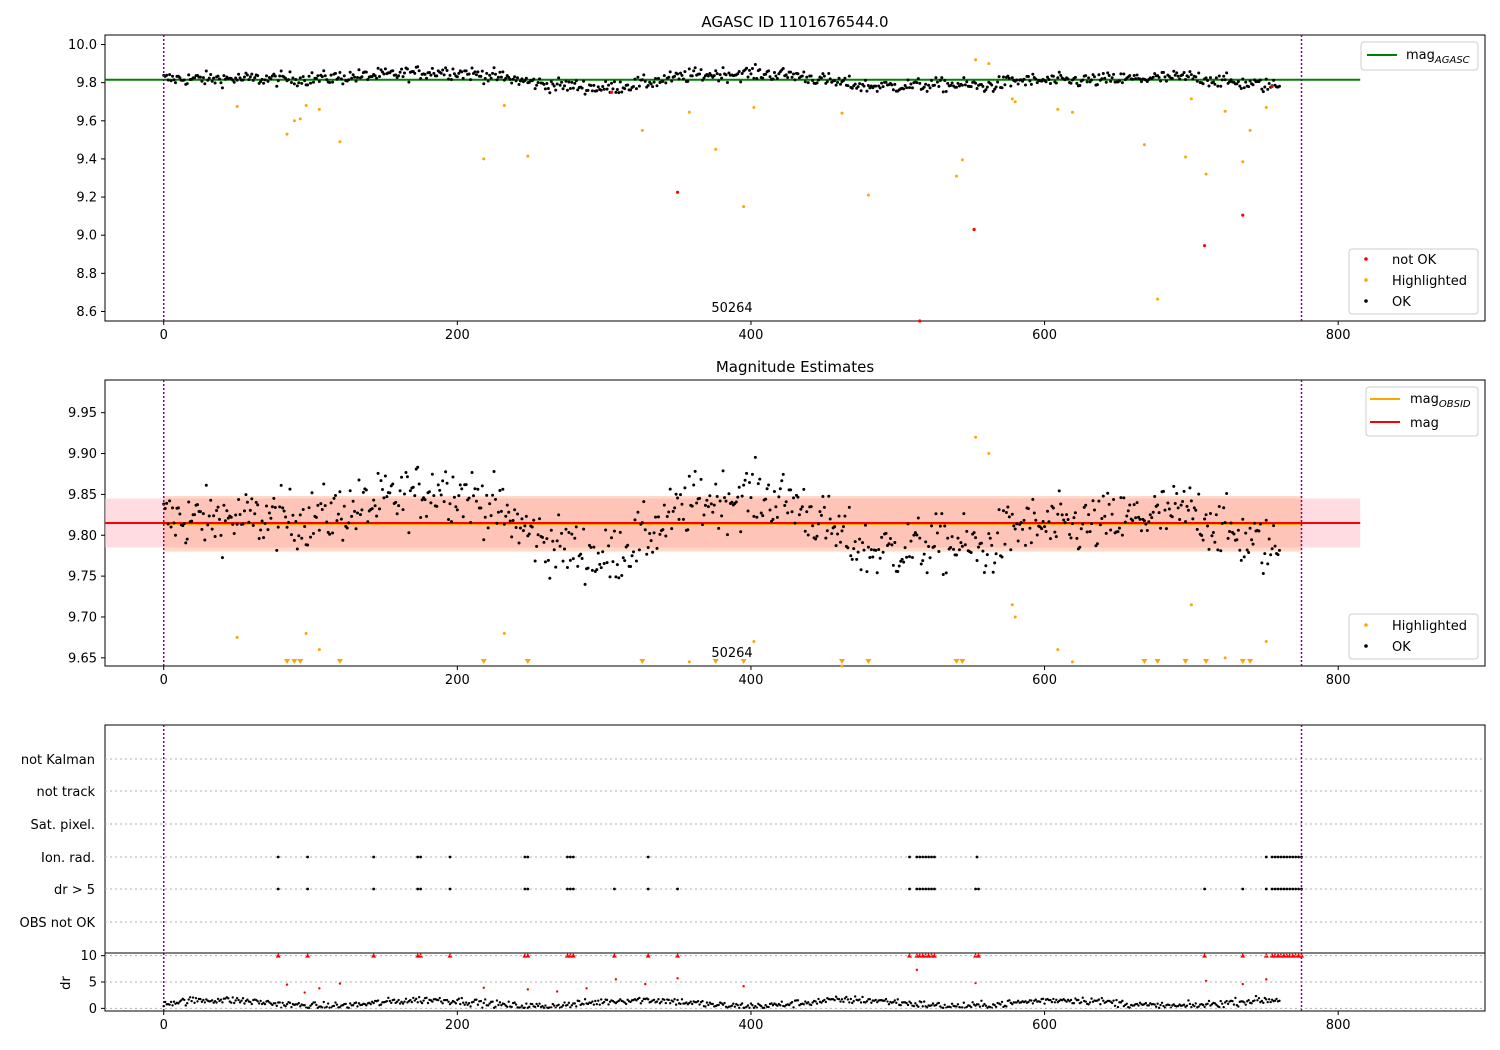 Image resolution: width=1500 pixels, height=1050 pixels. I want to click on flag-row-label: Sat. pixel., so click(63, 825).